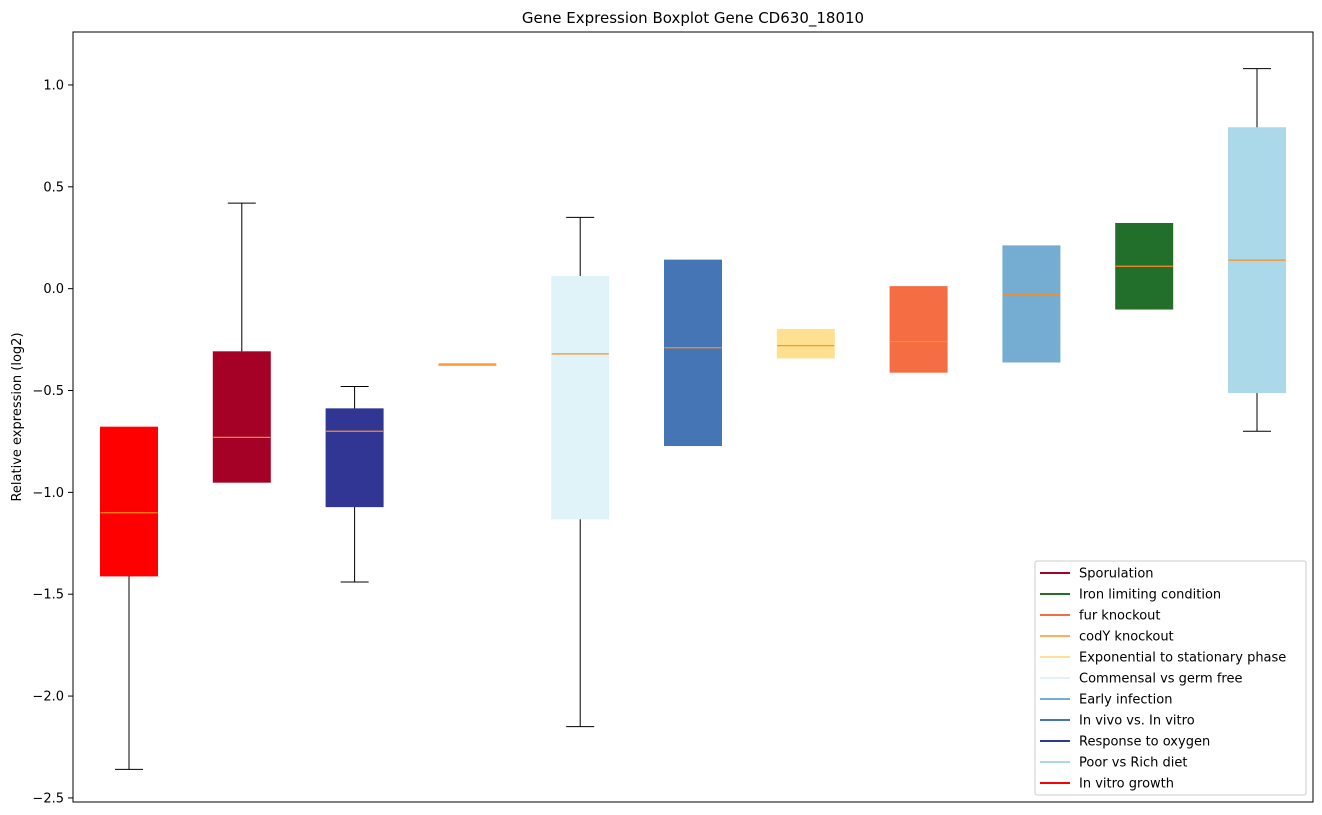 The image size is (1322, 815). What do you see at coordinates (48, 798) in the screenshot?
I see `y-tick-label: −2.5` at bounding box center [48, 798].